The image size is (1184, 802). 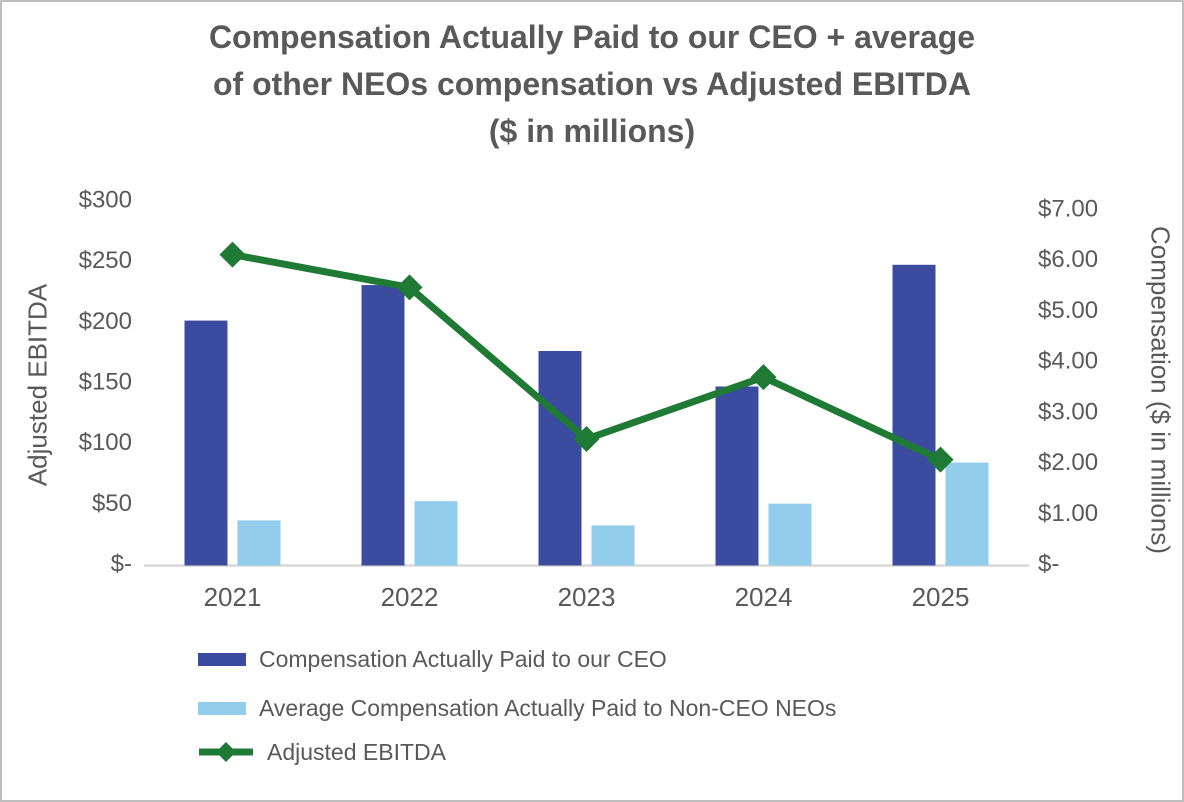 I want to click on ceo-bar-2021, so click(x=206, y=443).